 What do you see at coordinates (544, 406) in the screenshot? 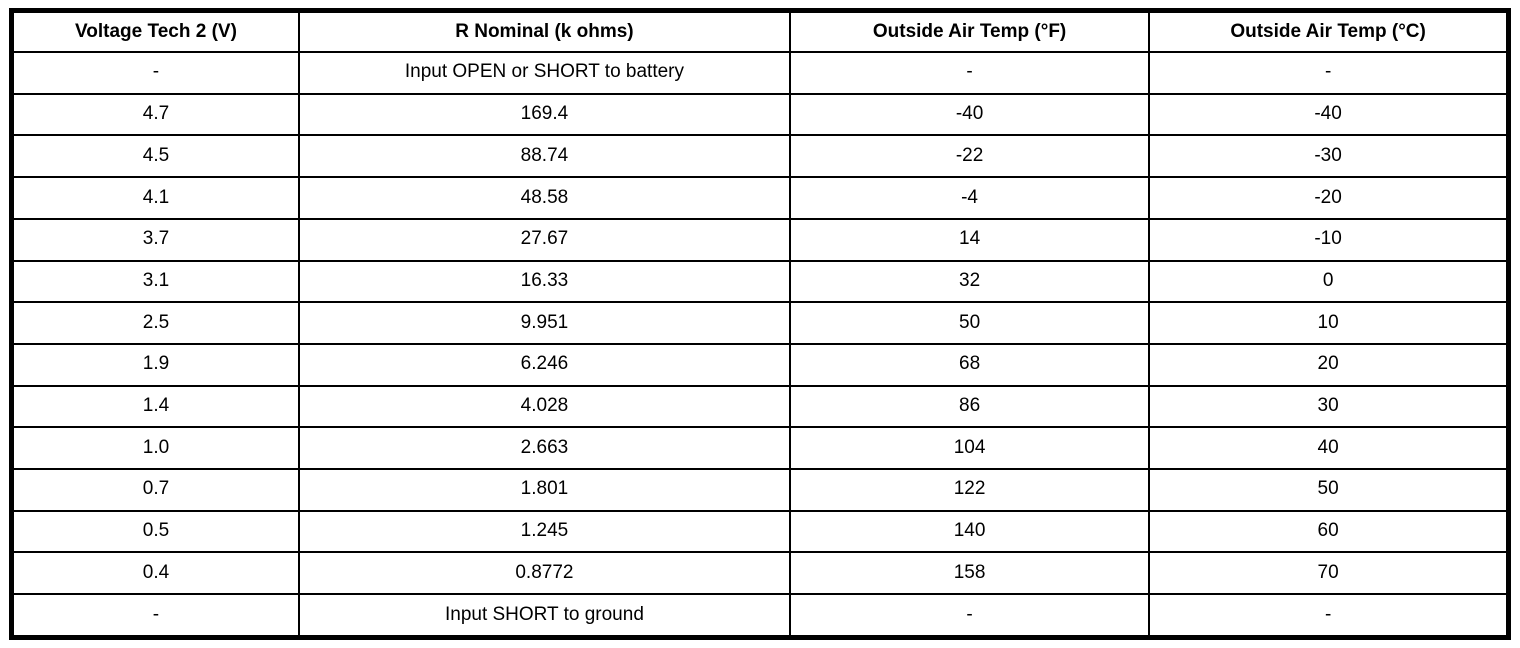
I see `table-cell: 4.028` at bounding box center [544, 406].